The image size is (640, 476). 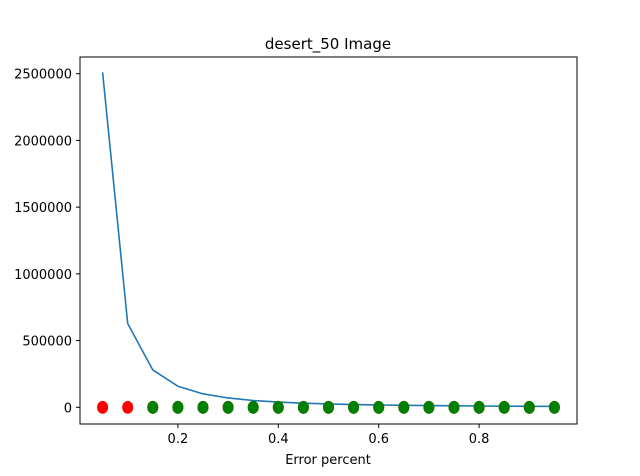 What do you see at coordinates (43, 275) in the screenshot?
I see `y-tick-label: 1000000` at bounding box center [43, 275].